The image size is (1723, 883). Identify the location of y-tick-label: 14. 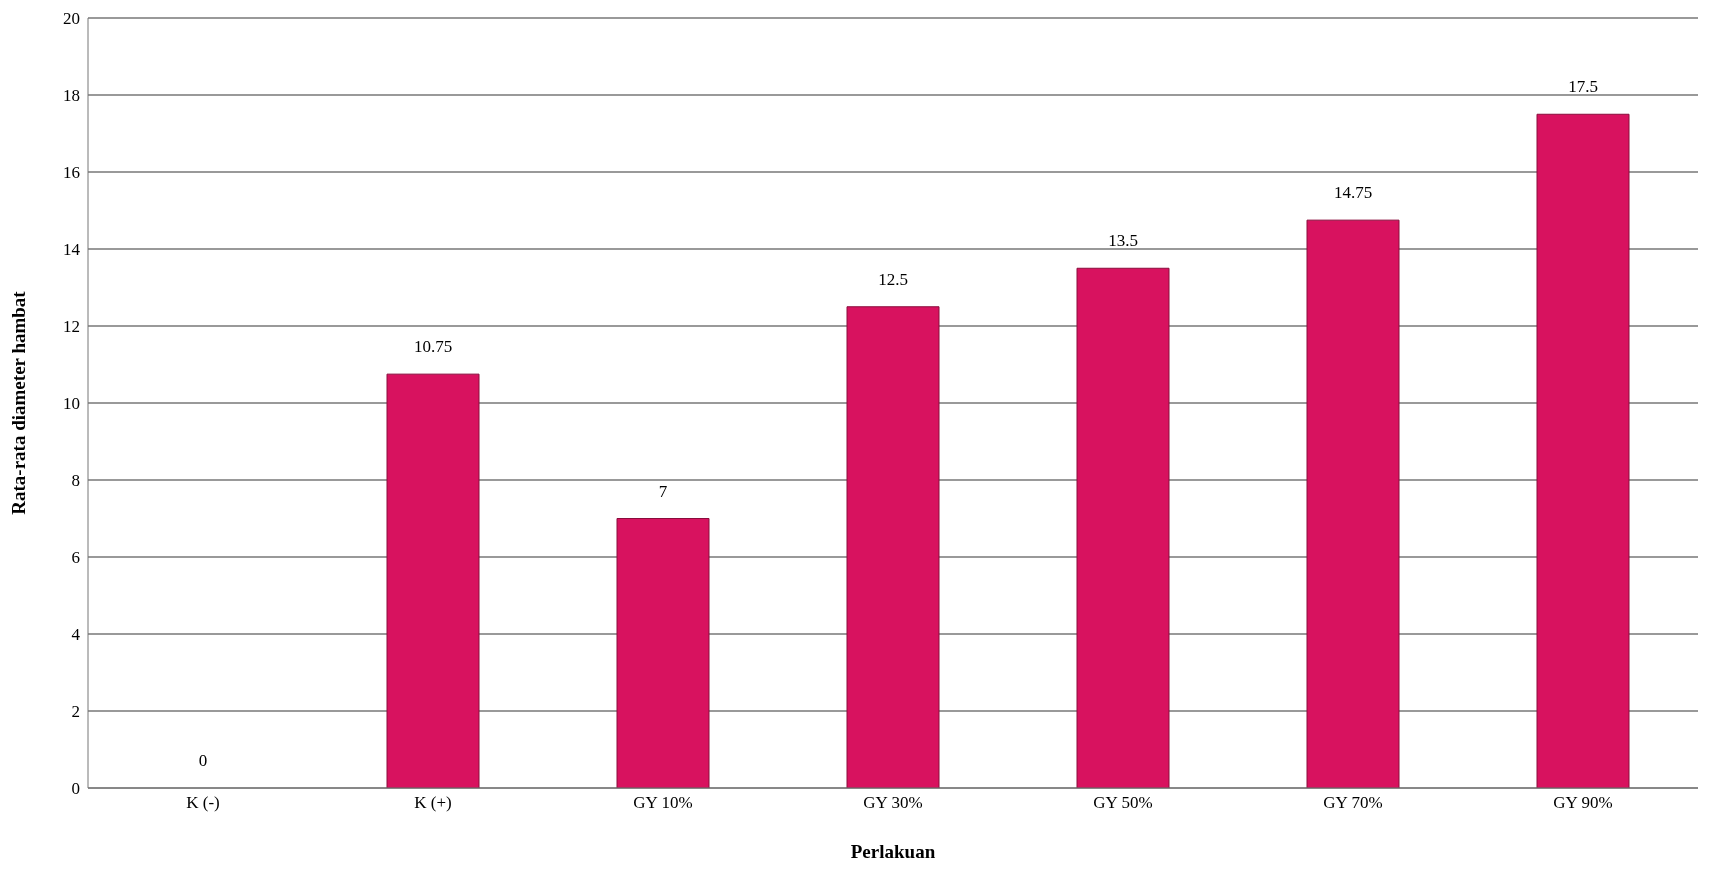
(72, 250).